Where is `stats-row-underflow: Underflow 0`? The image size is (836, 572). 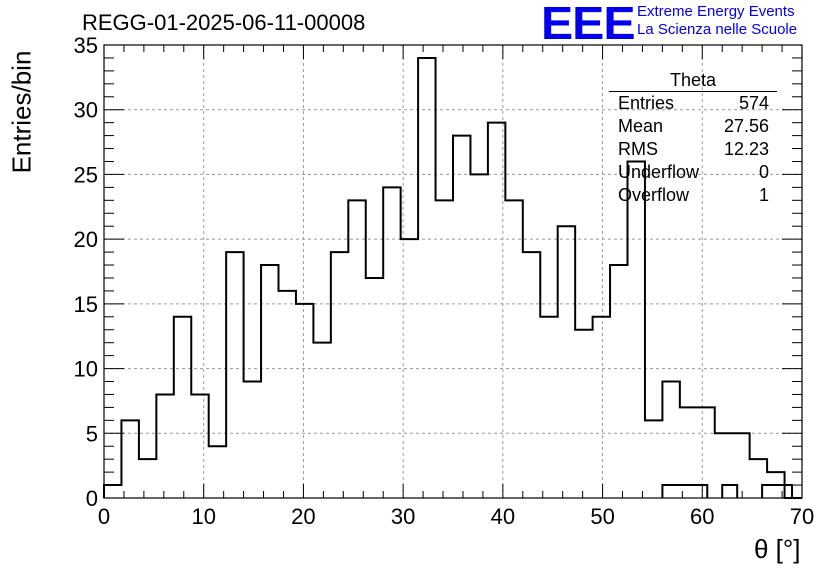
stats-row-underflow: Underflow 0 is located at coordinates (693, 172).